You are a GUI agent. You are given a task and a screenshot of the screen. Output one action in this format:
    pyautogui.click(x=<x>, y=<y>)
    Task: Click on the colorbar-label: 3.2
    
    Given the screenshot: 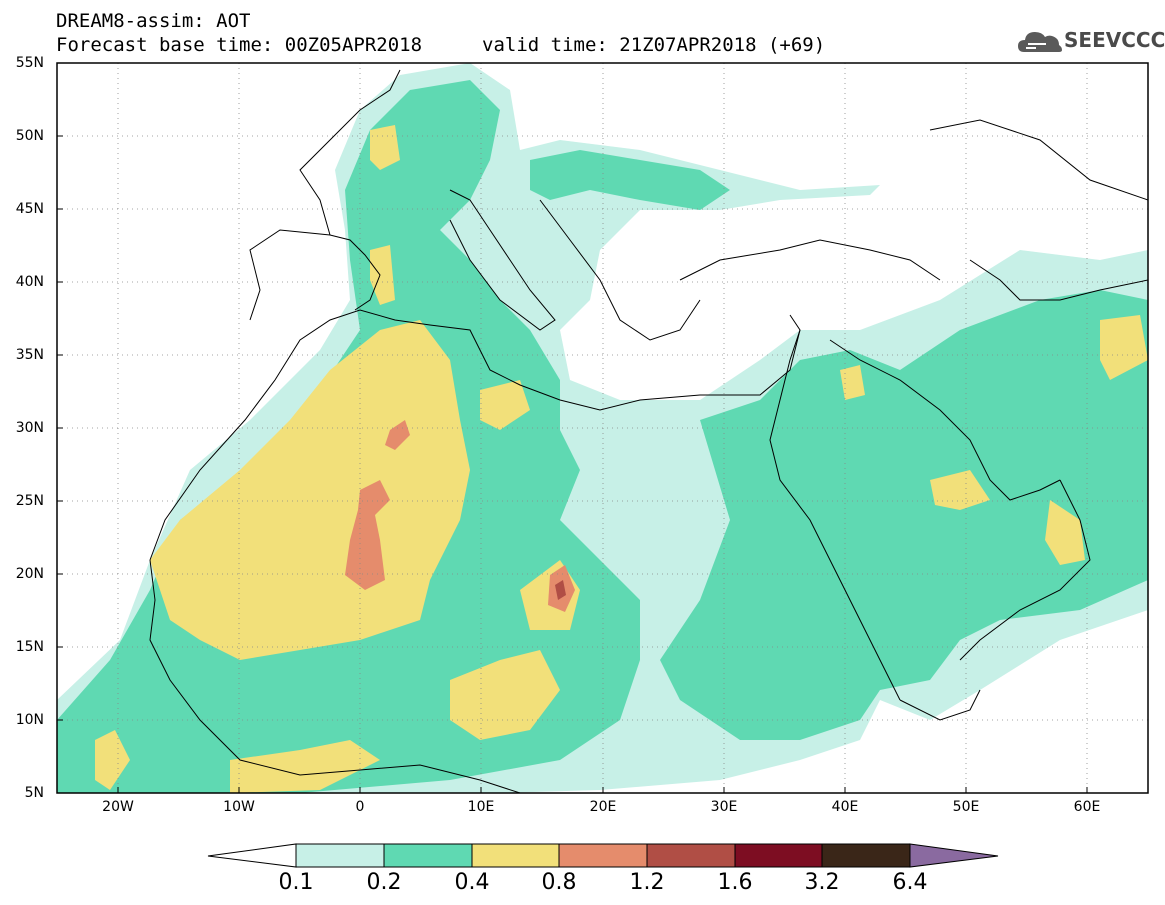 What is the action you would take?
    pyautogui.click(x=822, y=882)
    